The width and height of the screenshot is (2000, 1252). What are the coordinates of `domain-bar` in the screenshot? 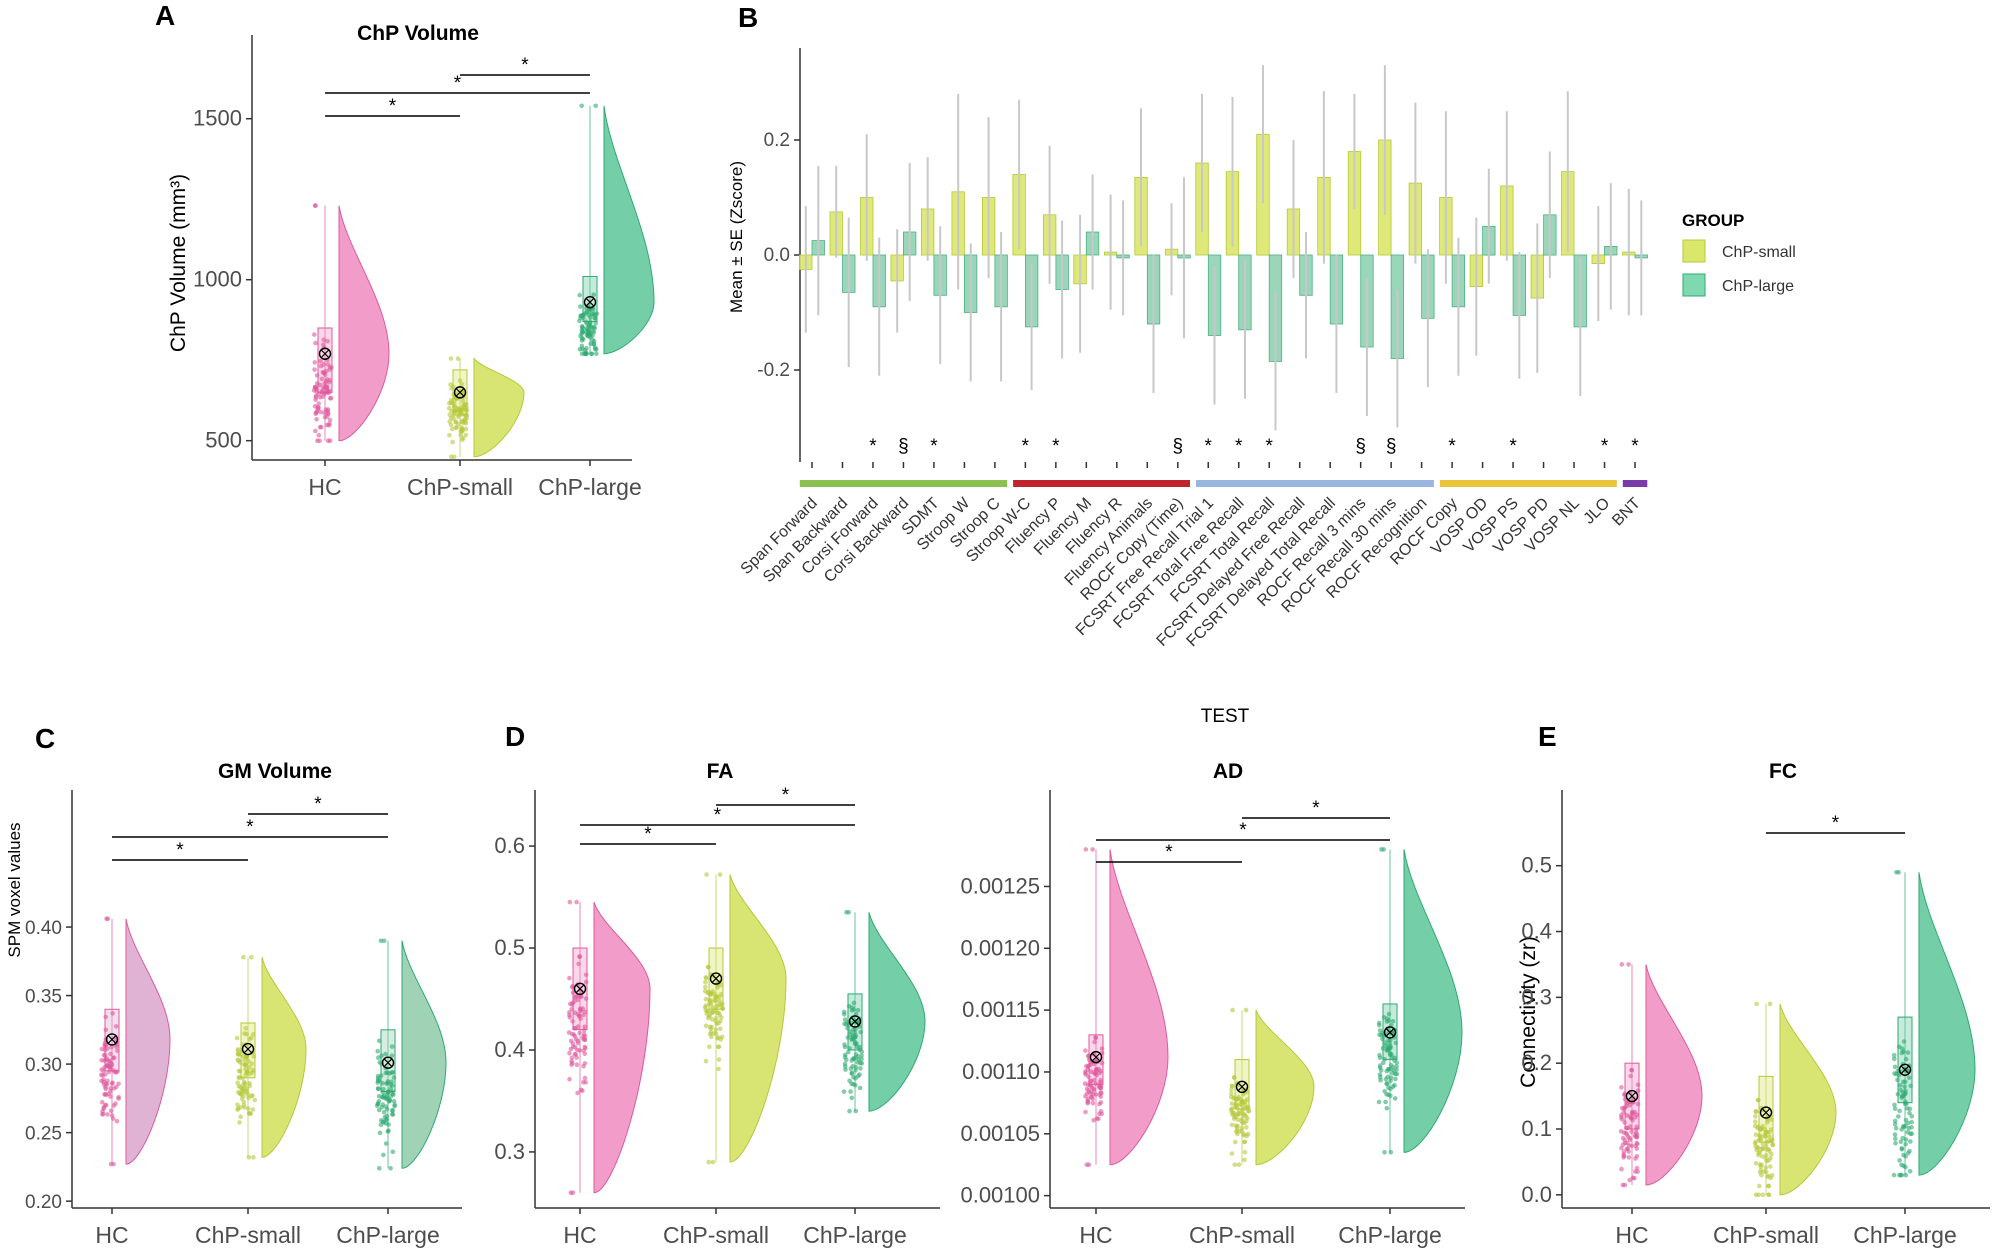 It's located at (1528, 483).